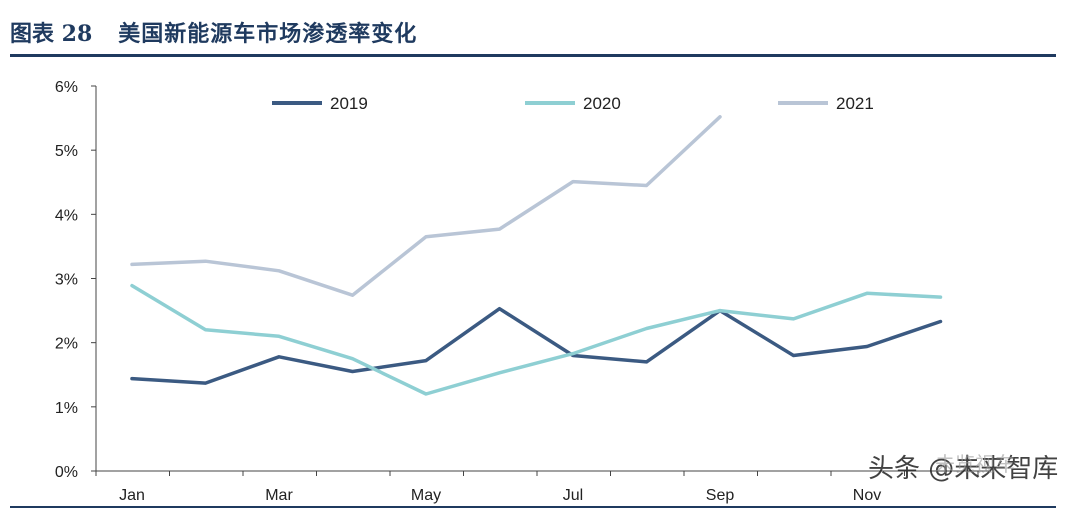 This screenshot has height=512, width=1080. I want to click on x-tick-label: Jul, so click(573, 495).